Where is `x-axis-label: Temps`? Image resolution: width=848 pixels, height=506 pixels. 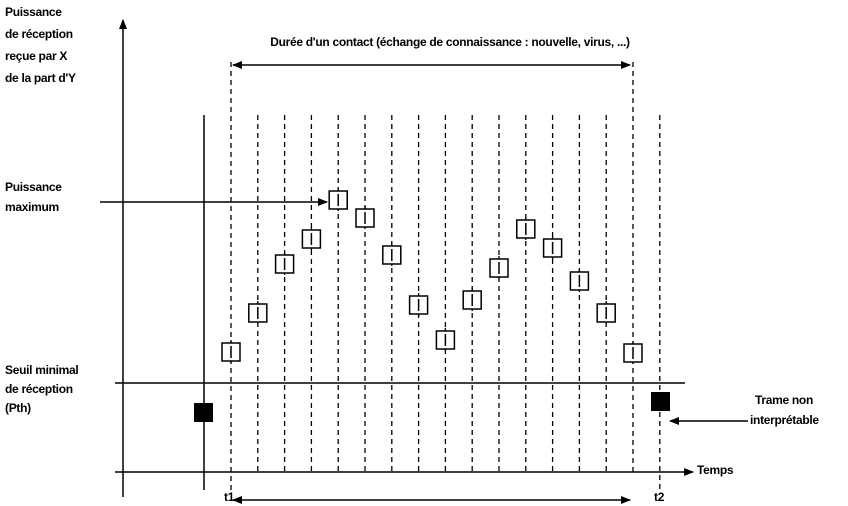
x-axis-label: Temps is located at coordinates (715, 470).